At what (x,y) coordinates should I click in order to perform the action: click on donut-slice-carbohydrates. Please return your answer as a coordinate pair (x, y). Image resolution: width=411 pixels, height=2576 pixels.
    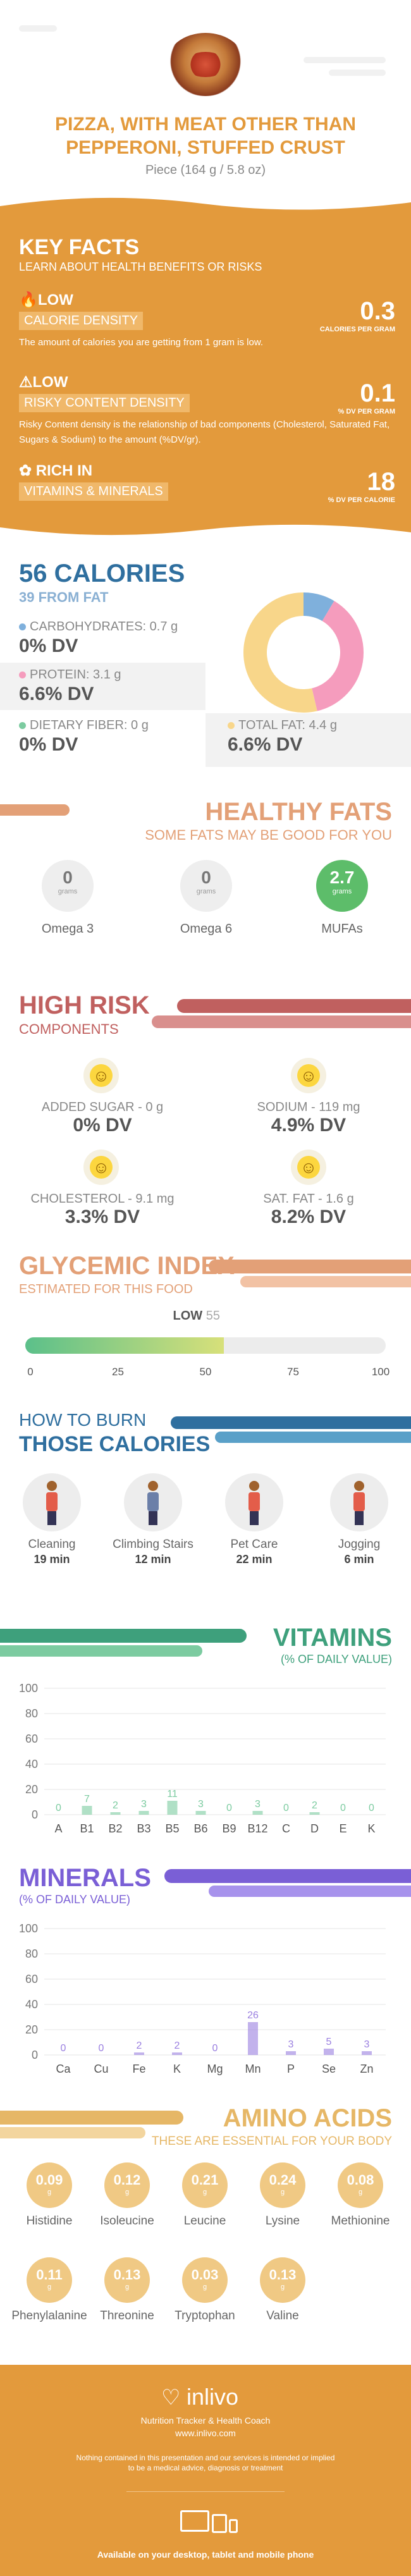
    Looking at the image, I should click on (319, 607).